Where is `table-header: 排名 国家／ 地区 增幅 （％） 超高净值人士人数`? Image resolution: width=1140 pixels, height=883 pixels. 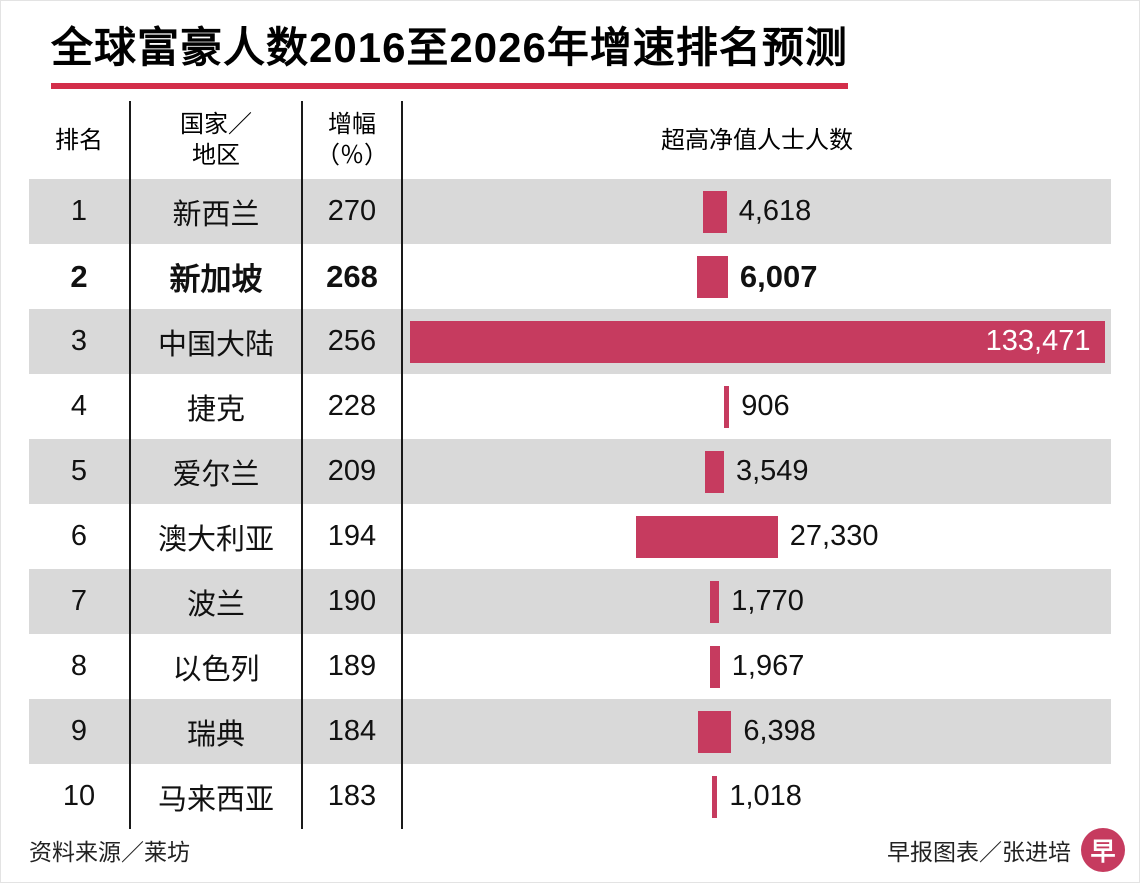
table-header: 排名 国家／ 地区 增幅 （％） 超高净值人士人数 is located at coordinates (570, 140).